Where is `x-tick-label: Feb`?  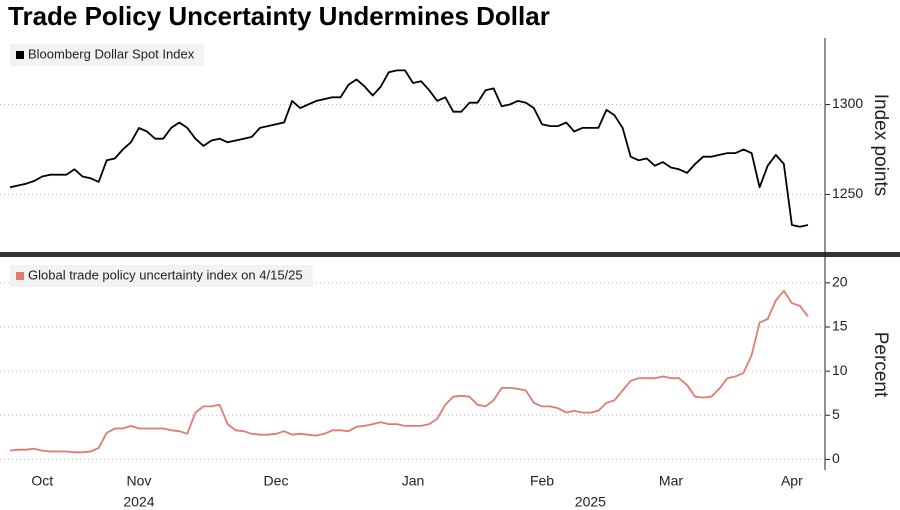
x-tick-label: Feb is located at coordinates (542, 481).